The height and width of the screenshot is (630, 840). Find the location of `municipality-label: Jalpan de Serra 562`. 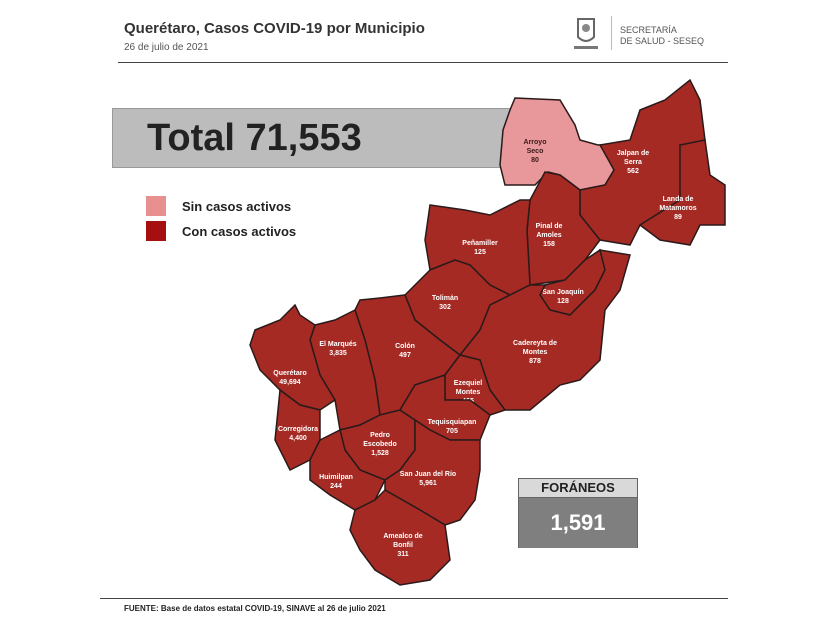

municipality-label: Jalpan de Serra 562 is located at coordinates (633, 162).